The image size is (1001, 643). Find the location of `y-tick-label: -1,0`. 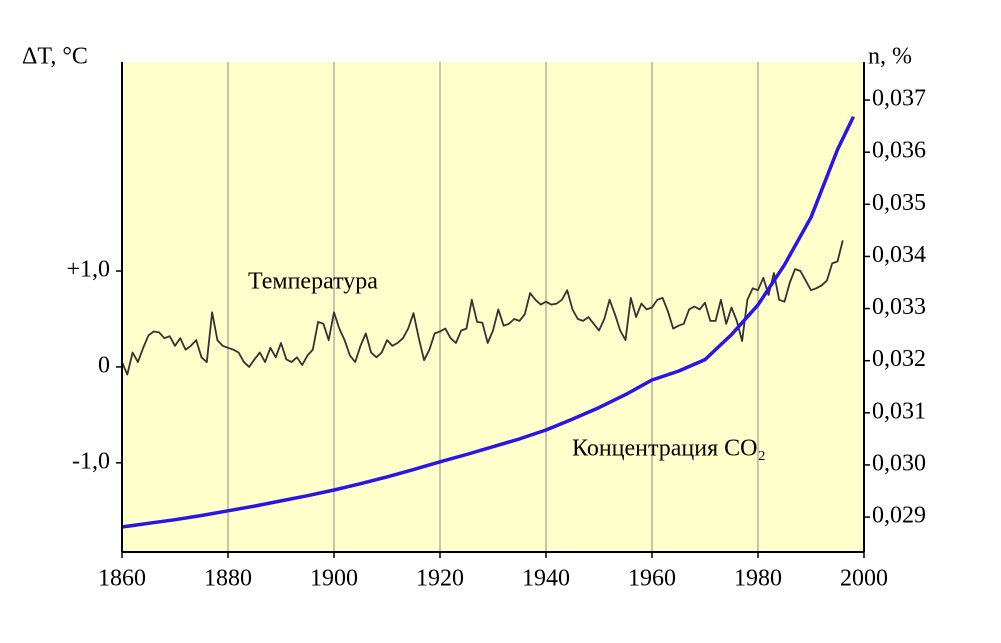

y-tick-label: -1,0 is located at coordinates (91, 461).